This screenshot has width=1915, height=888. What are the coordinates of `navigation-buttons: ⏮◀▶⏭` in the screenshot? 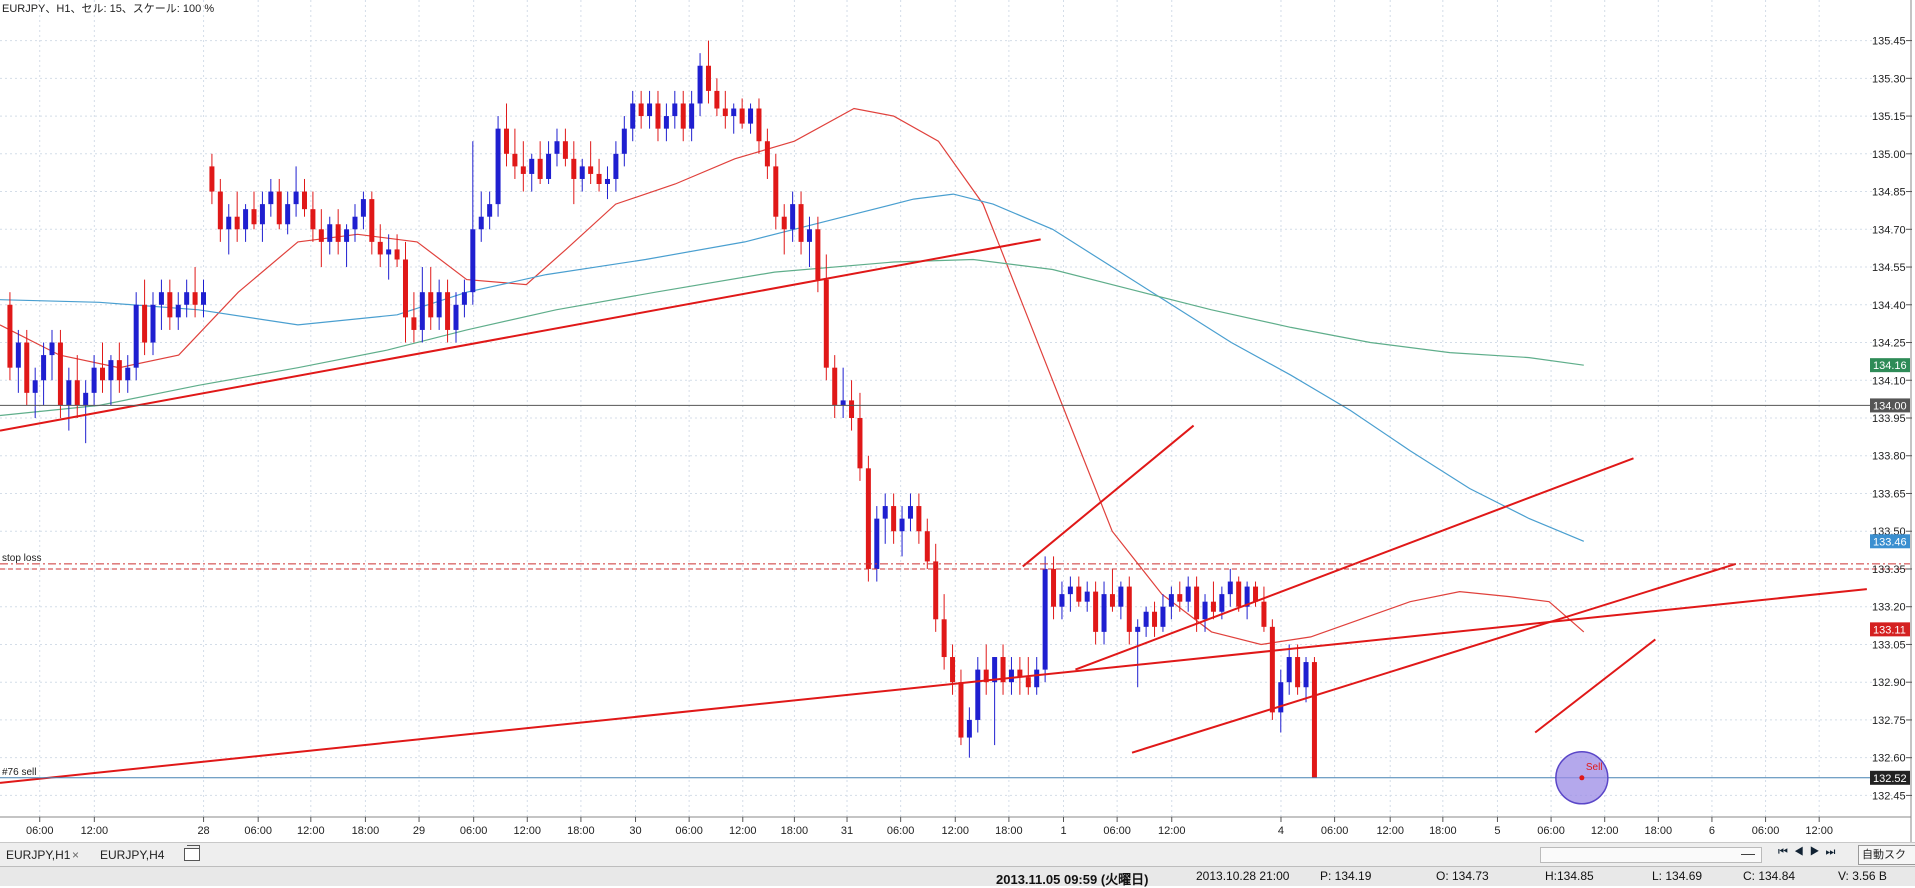 It's located at (1810, 852).